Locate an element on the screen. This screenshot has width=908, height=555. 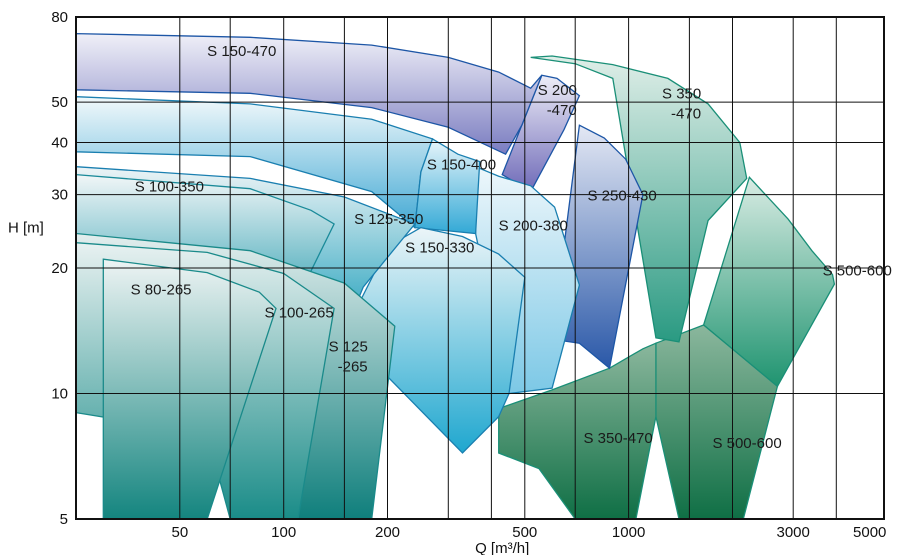
x-tick-label: 500 is located at coordinates (524, 532).